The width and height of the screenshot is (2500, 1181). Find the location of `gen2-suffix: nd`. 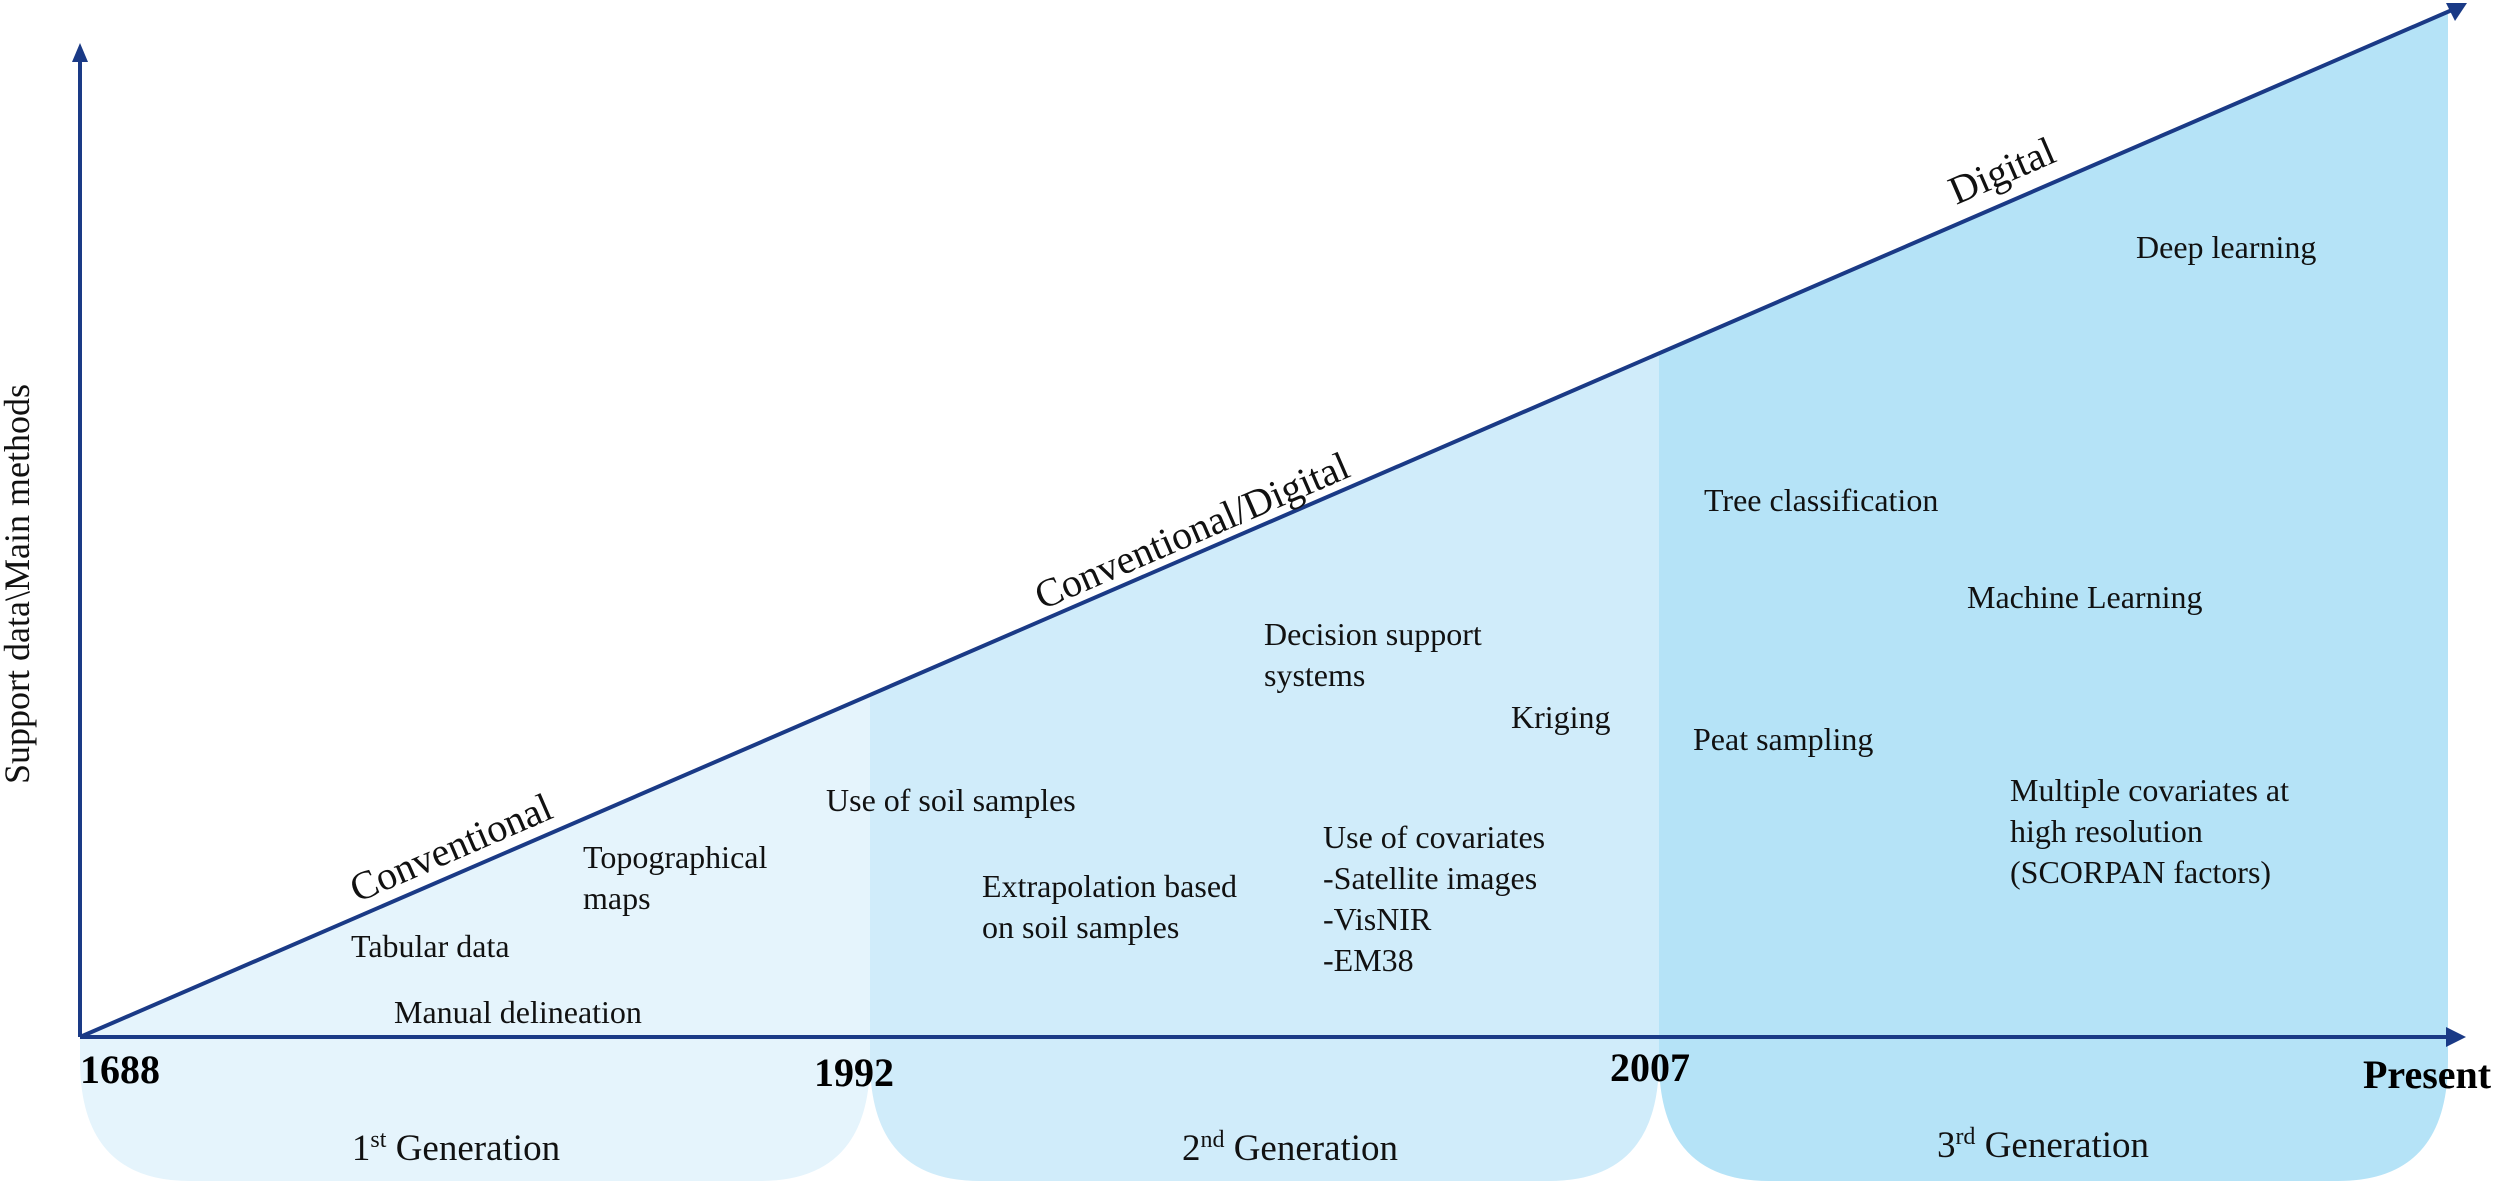

gen2-suffix: nd is located at coordinates (1212, 1140).